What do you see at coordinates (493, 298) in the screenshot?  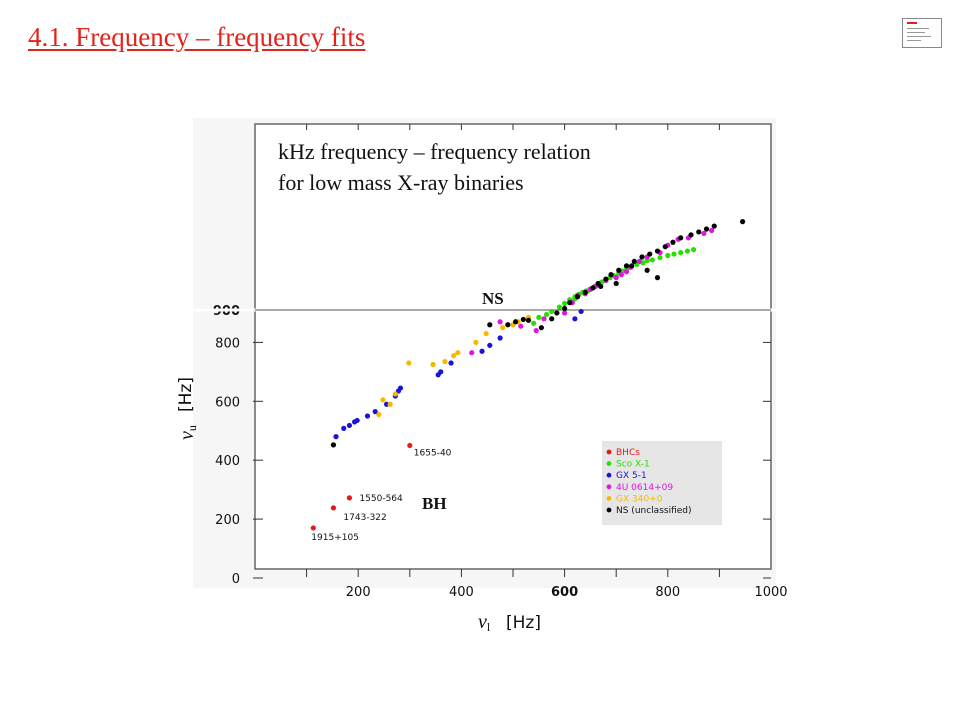 I see `region-label-ns: NS` at bounding box center [493, 298].